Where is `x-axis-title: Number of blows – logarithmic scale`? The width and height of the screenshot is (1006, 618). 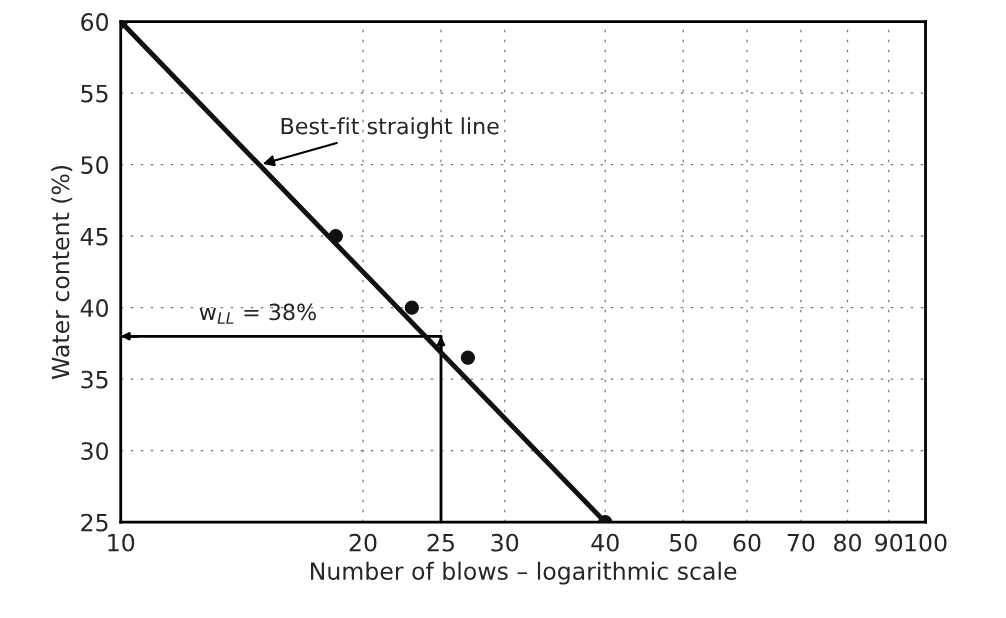
x-axis-title: Number of blows – logarithmic scale is located at coordinates (524, 573).